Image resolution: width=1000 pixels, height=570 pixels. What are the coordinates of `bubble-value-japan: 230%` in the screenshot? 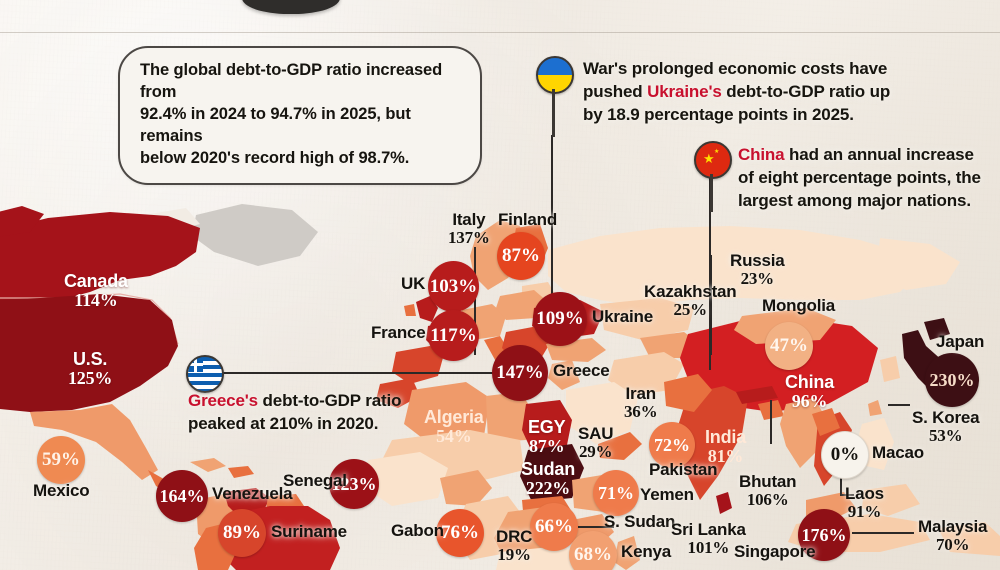 It's located at (952, 379).